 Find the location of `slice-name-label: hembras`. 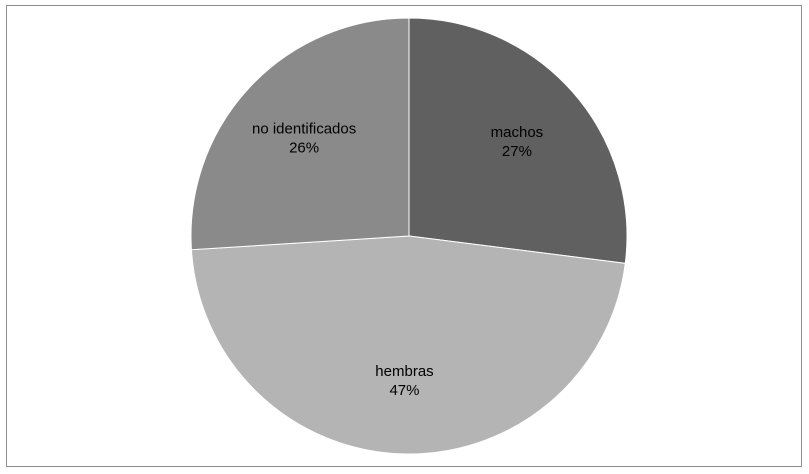

slice-name-label: hembras is located at coordinates (404, 371).